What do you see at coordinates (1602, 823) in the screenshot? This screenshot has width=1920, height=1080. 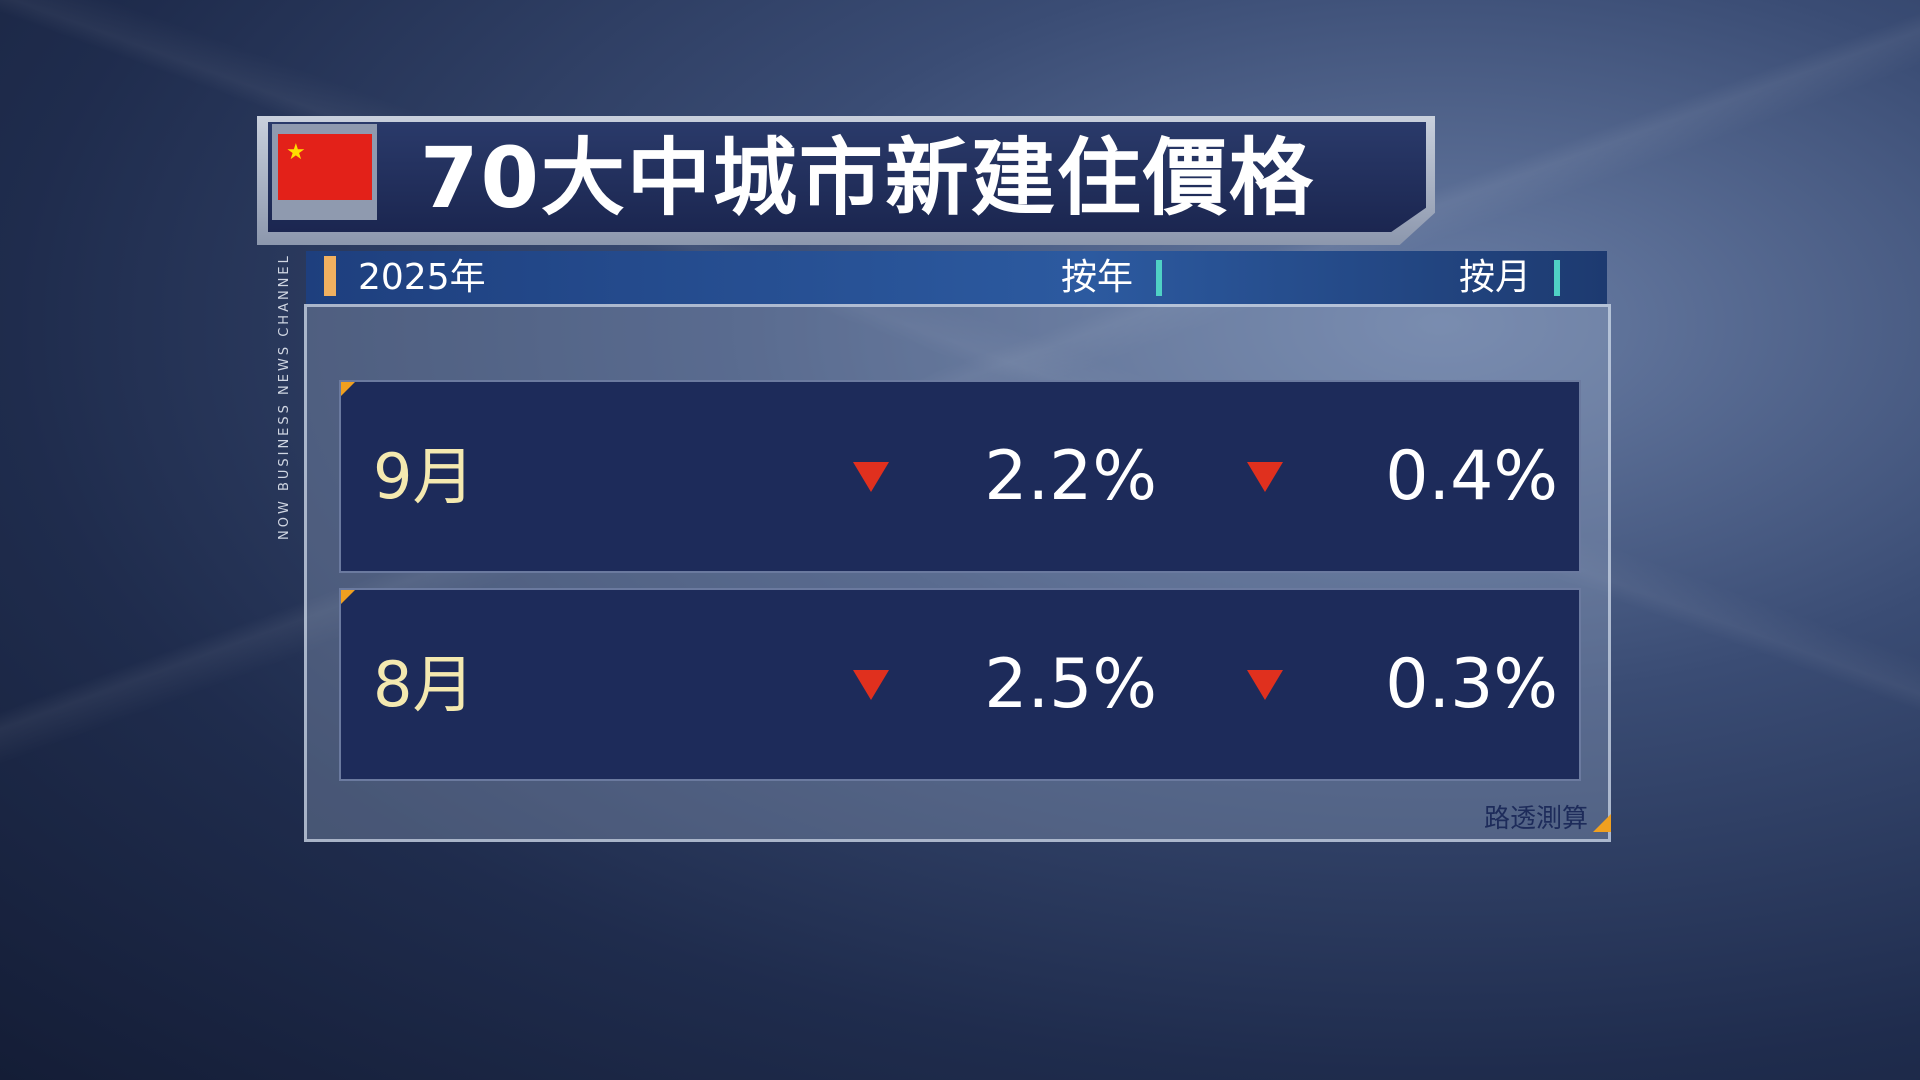 I see `corner-mark` at bounding box center [1602, 823].